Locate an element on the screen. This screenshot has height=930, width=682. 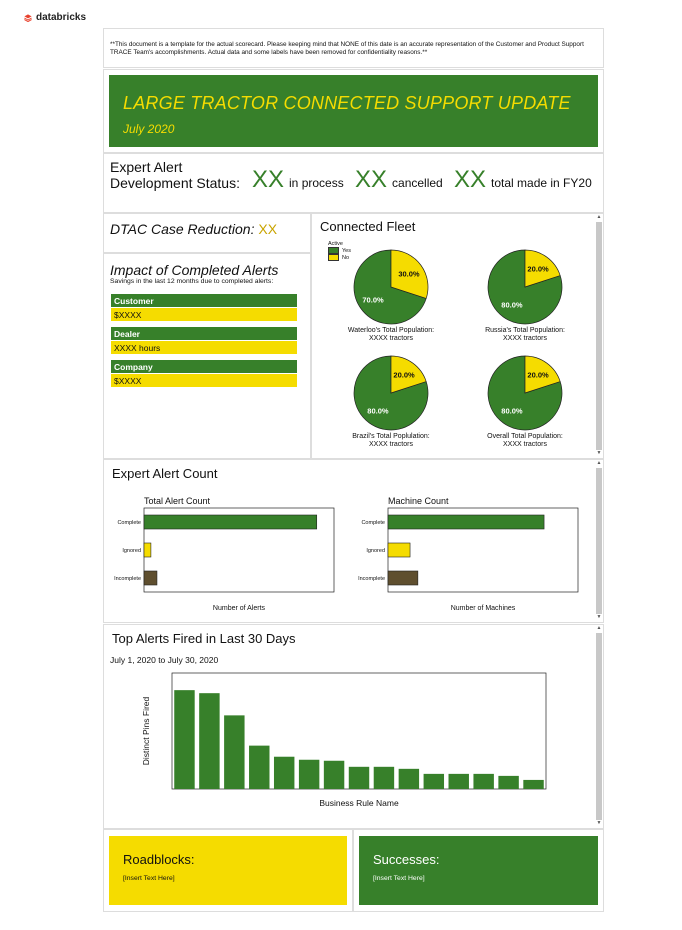
successes-box: Successes: [Insert Text Here] is located at coordinates (478, 870).